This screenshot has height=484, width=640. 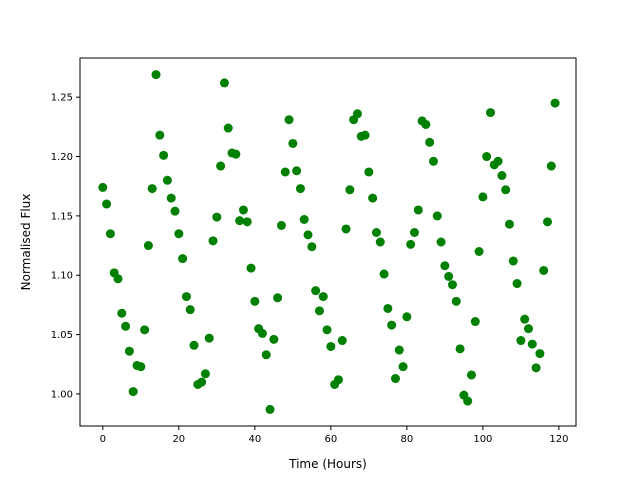 I want to click on y-tick-label: 1.15, so click(x=62, y=216).